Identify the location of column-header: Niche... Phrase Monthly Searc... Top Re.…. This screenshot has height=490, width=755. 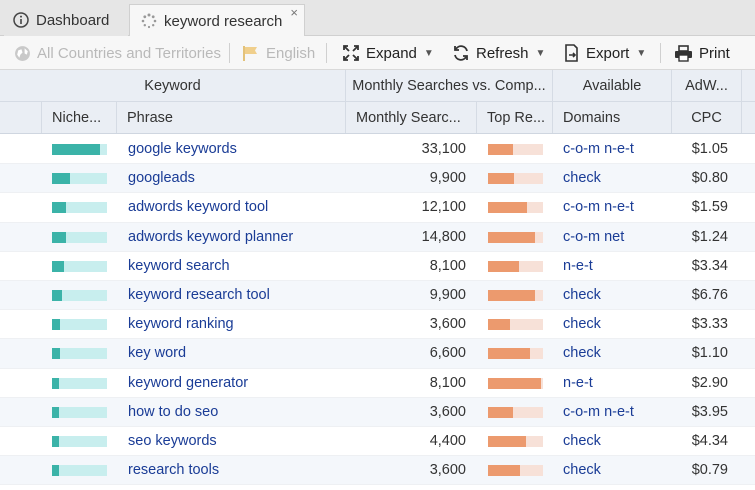
(377, 118).